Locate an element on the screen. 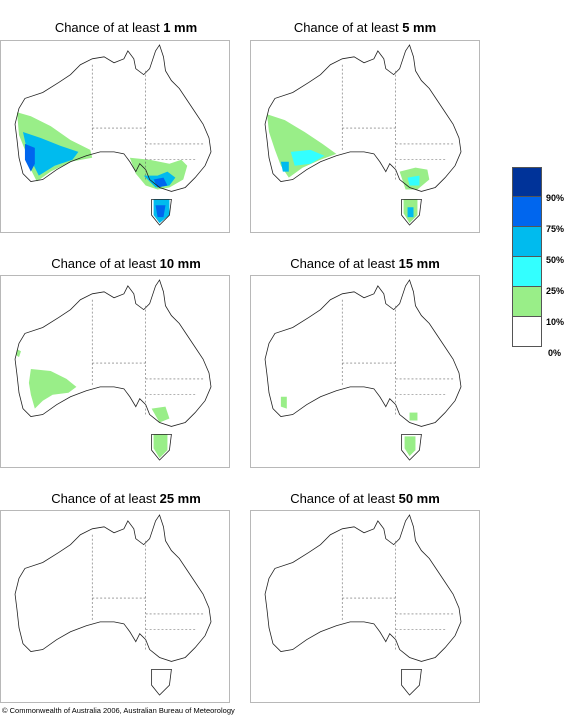  panel-title-50mm: Chance of at least 50 mm is located at coordinates (365, 498).